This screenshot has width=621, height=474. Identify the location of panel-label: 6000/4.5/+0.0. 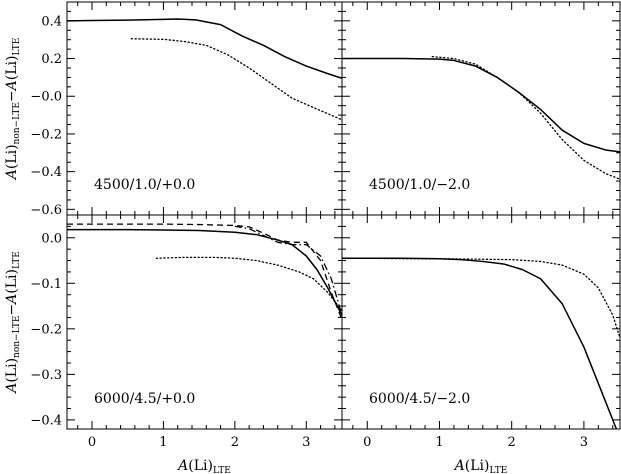
(144, 399).